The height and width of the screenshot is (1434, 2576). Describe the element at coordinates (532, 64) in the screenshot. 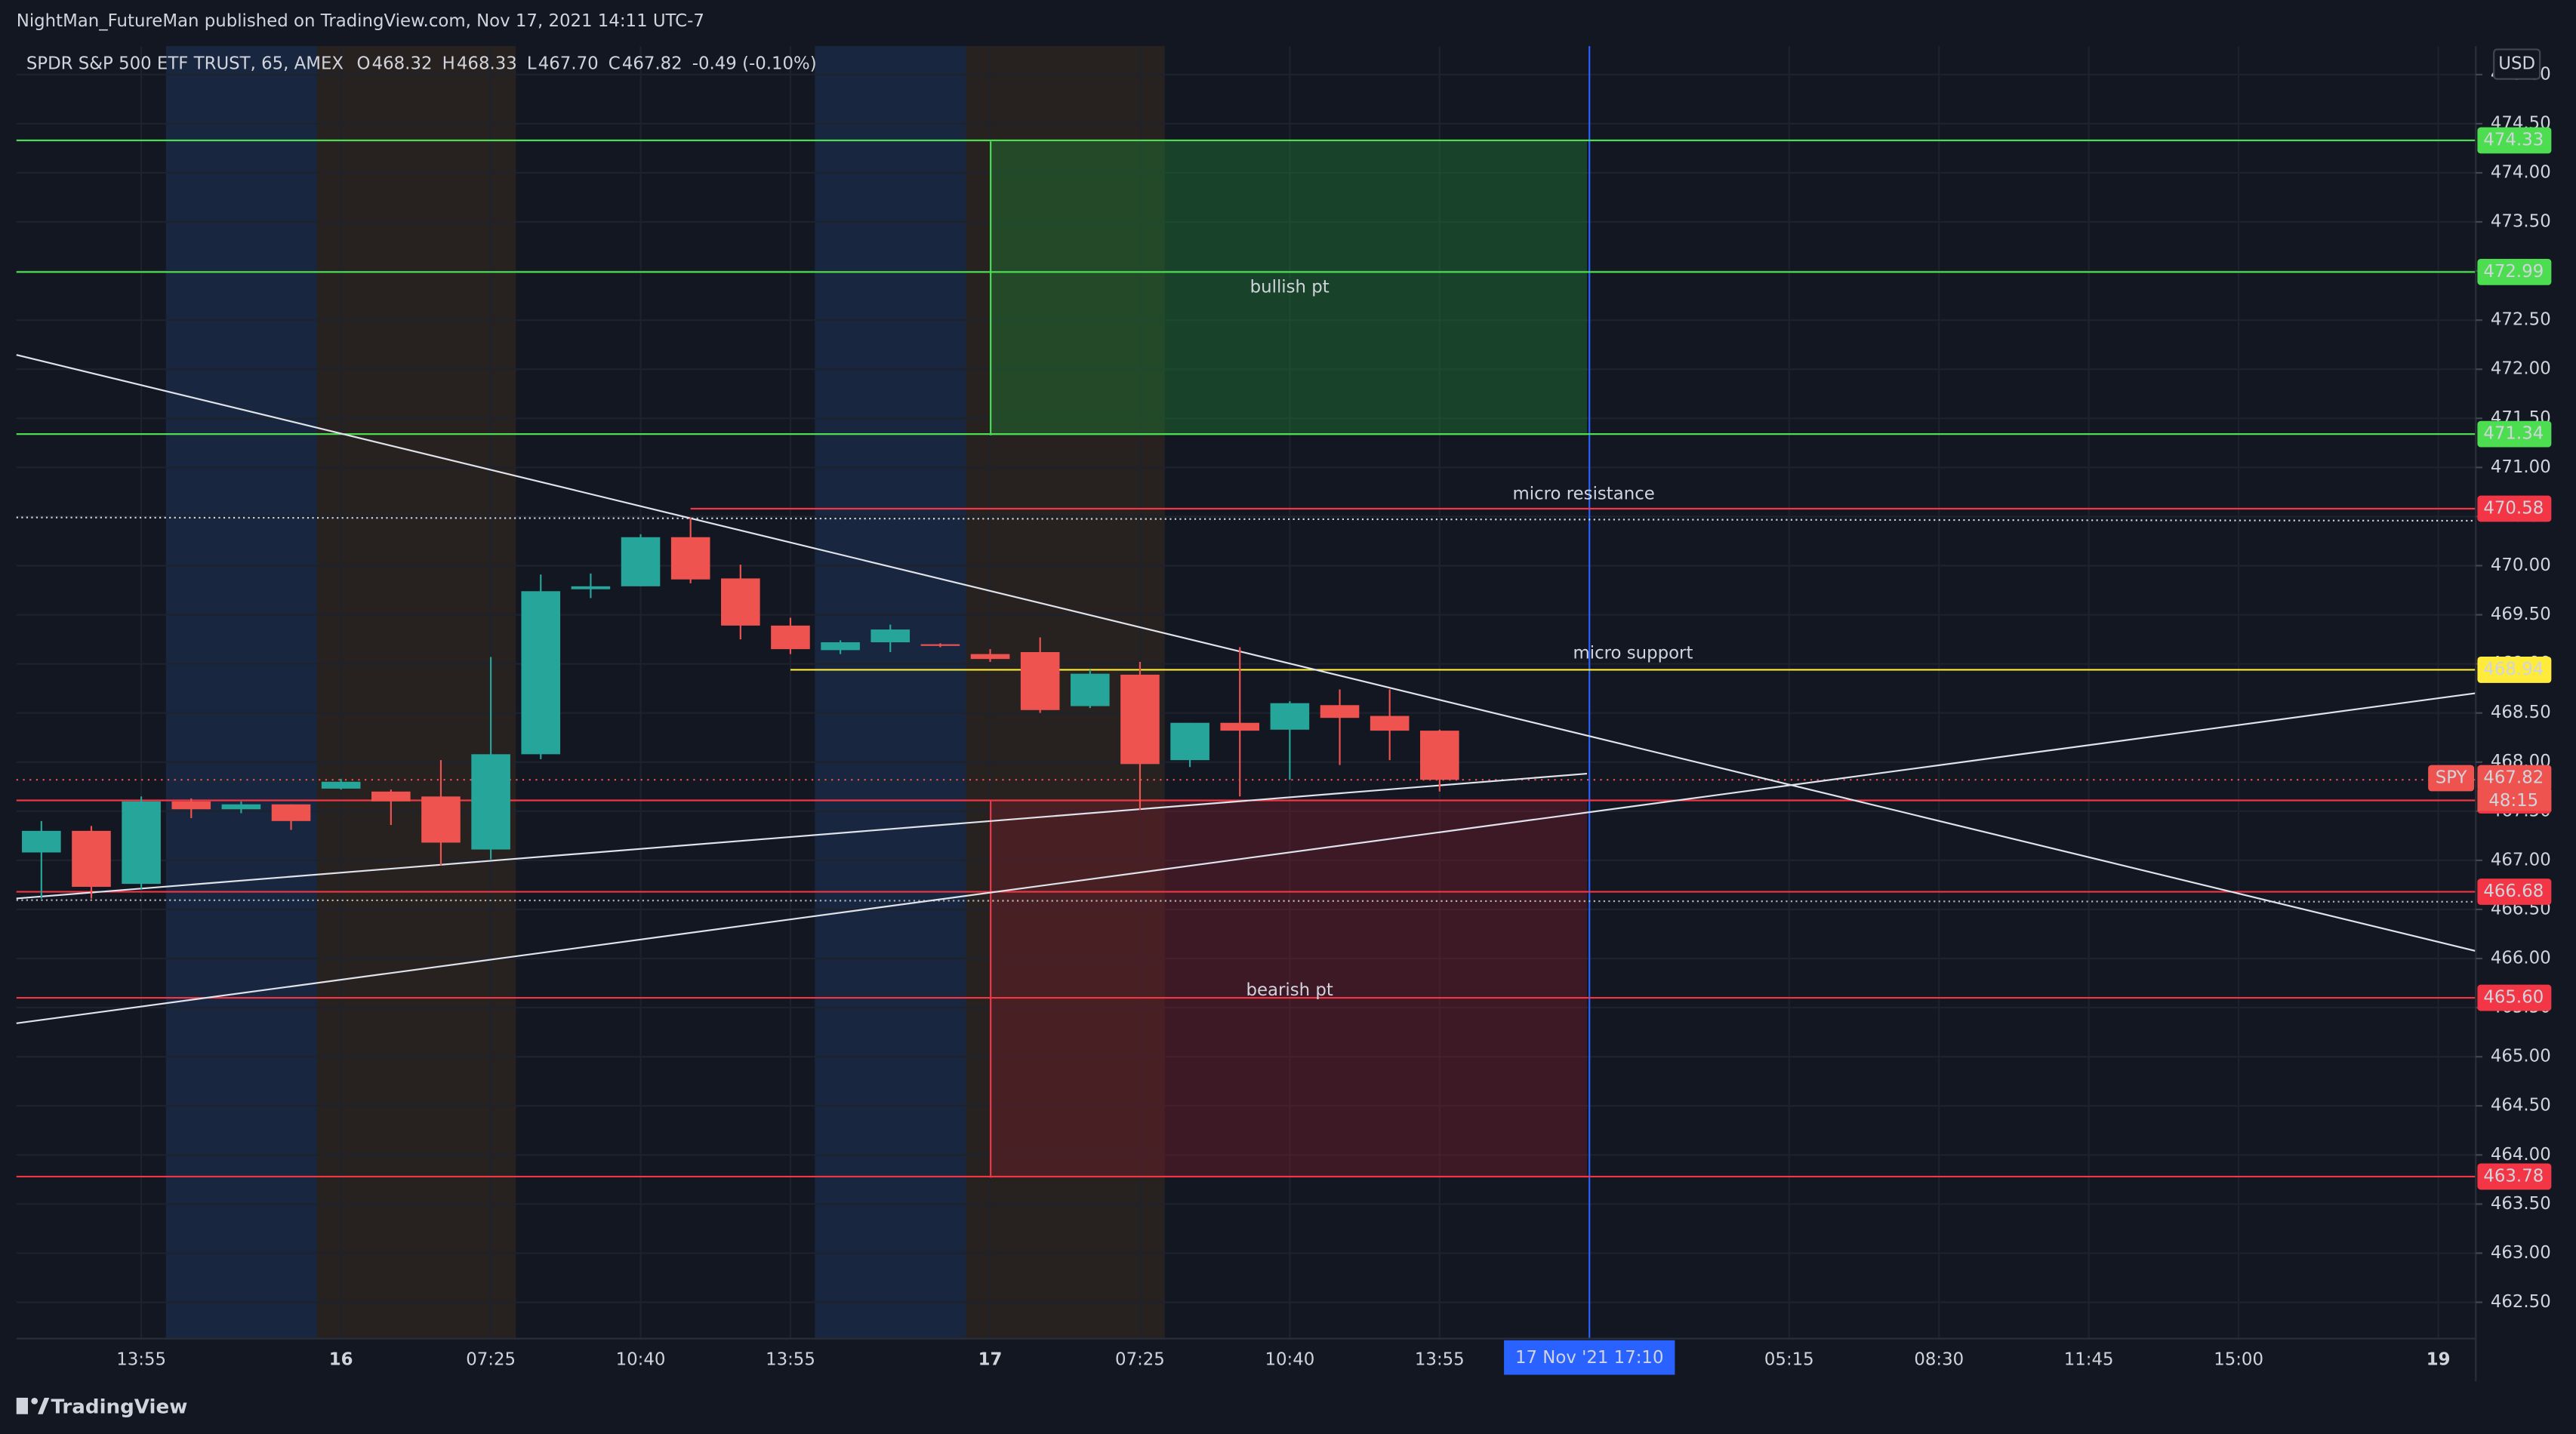

I see `legend-key: L` at that location.